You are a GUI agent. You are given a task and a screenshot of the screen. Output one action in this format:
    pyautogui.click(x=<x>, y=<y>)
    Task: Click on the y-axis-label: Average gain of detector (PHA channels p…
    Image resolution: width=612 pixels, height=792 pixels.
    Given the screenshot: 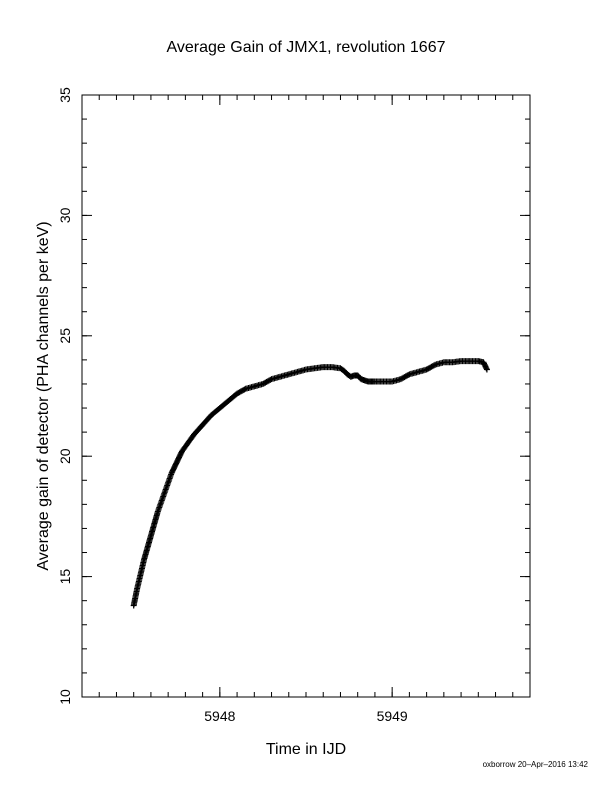 What is the action you would take?
    pyautogui.click(x=43, y=395)
    